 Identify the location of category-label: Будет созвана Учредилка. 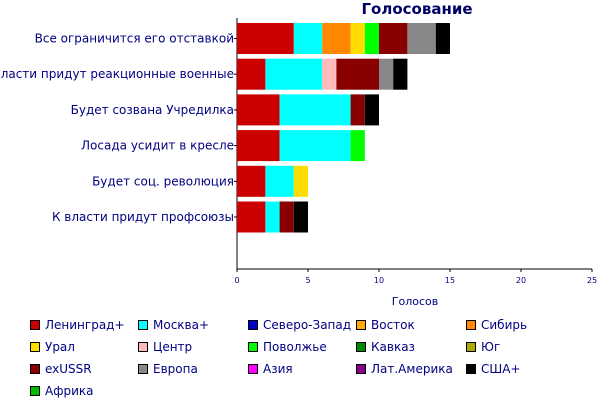
(152, 110).